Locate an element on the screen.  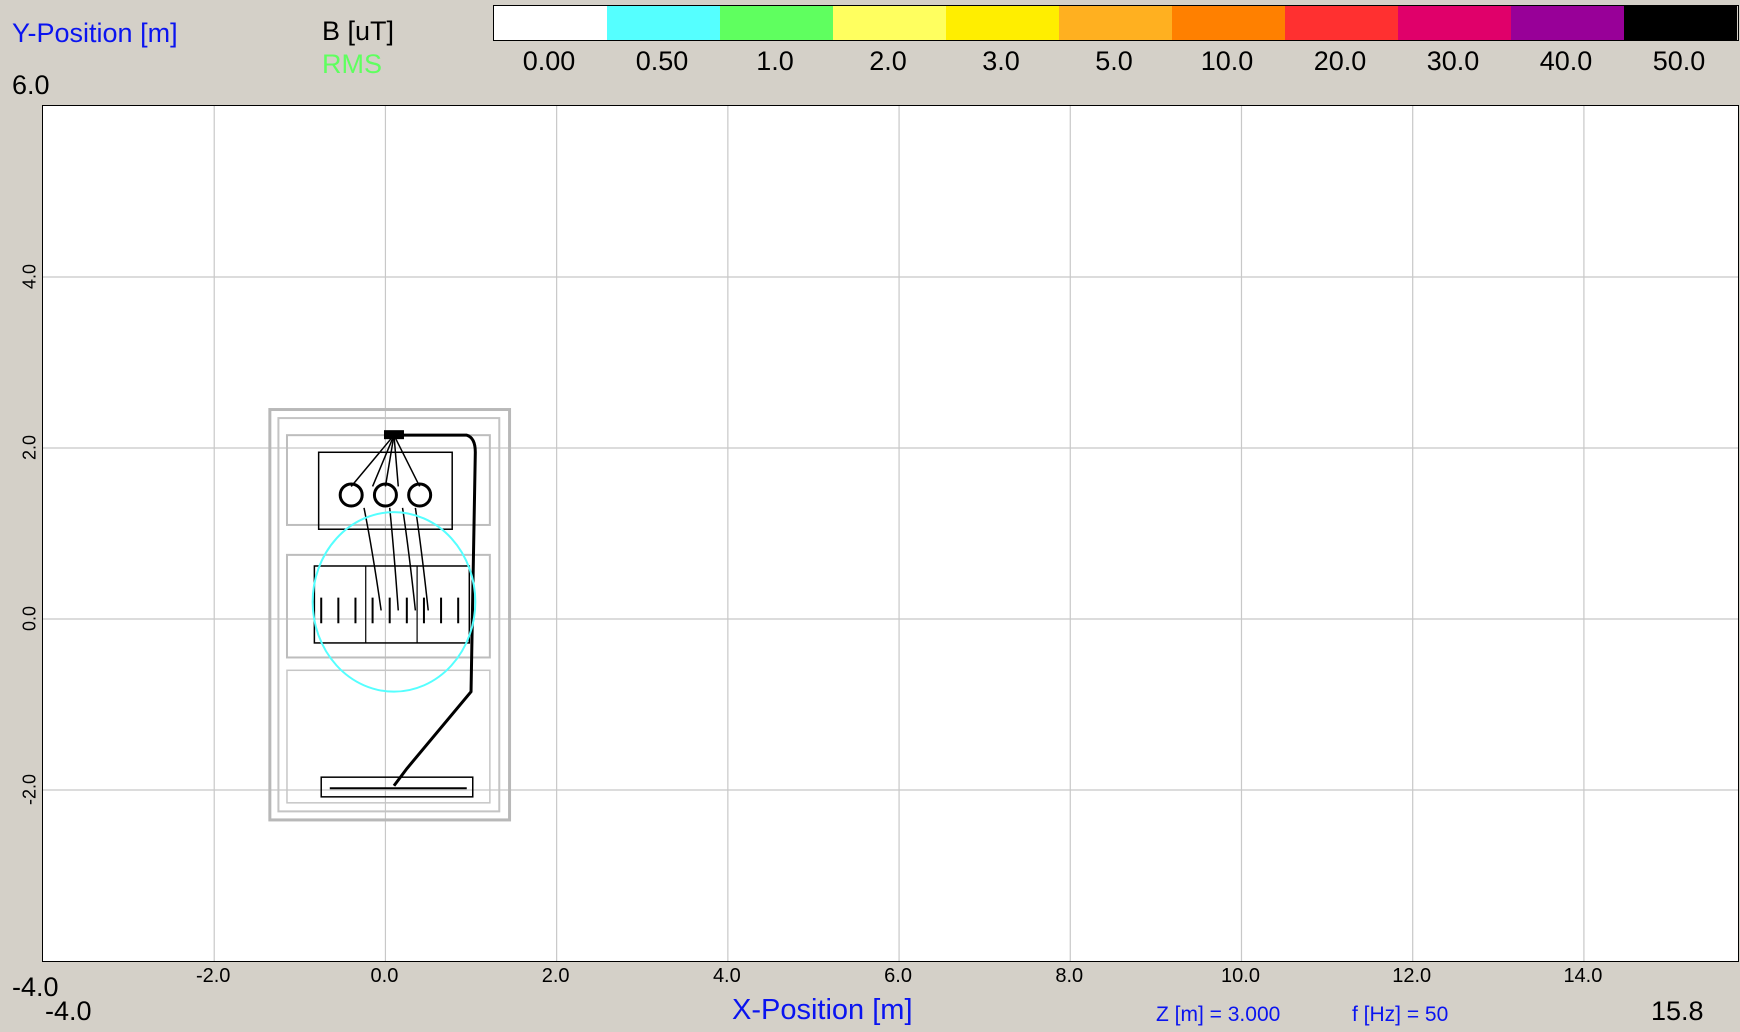
legend-label: 20.0 is located at coordinates (1340, 61).